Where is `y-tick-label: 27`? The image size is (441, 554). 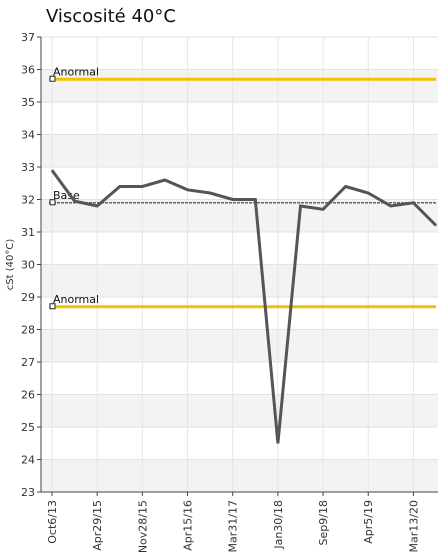 y-tick-label: 27 is located at coordinates (28, 362).